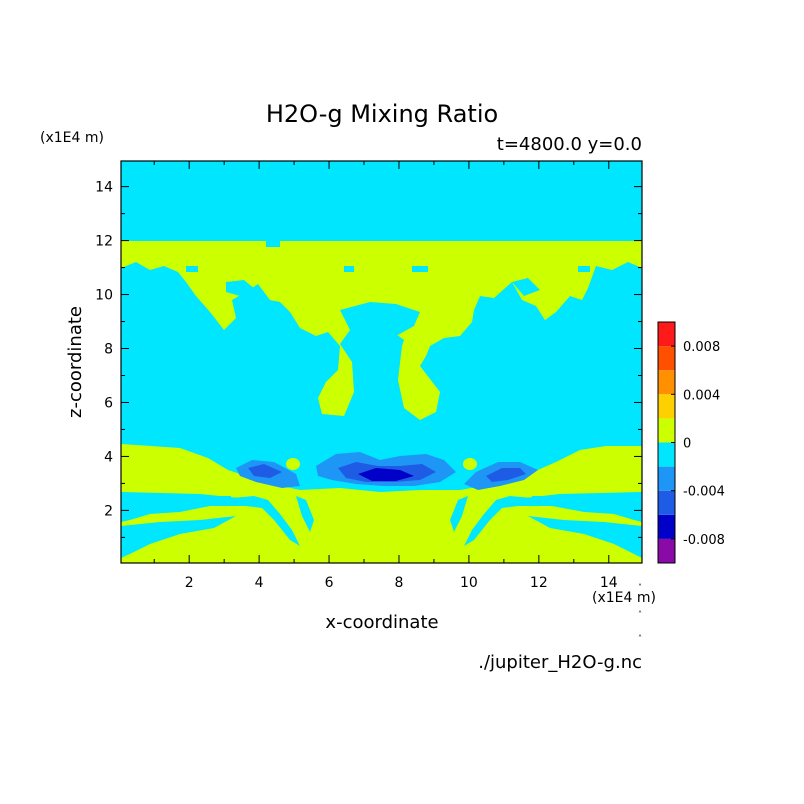 The image size is (804, 804). I want to click on lower-cyan-strands-left, so click(266, 521).